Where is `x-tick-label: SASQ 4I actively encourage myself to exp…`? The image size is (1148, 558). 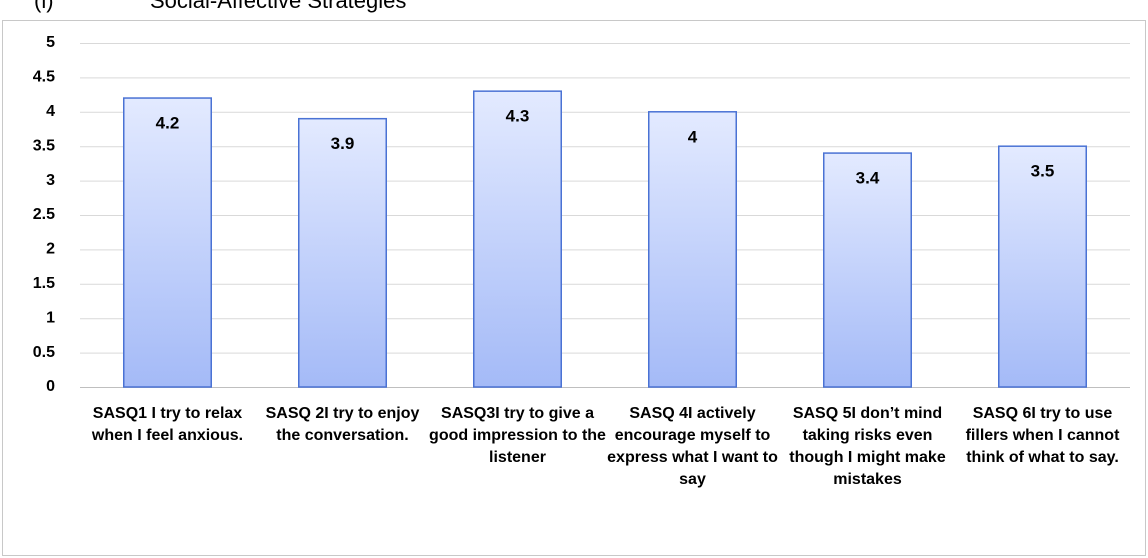
x-tick-label: SASQ 4I actively encourage myself to exp… is located at coordinates (692, 446).